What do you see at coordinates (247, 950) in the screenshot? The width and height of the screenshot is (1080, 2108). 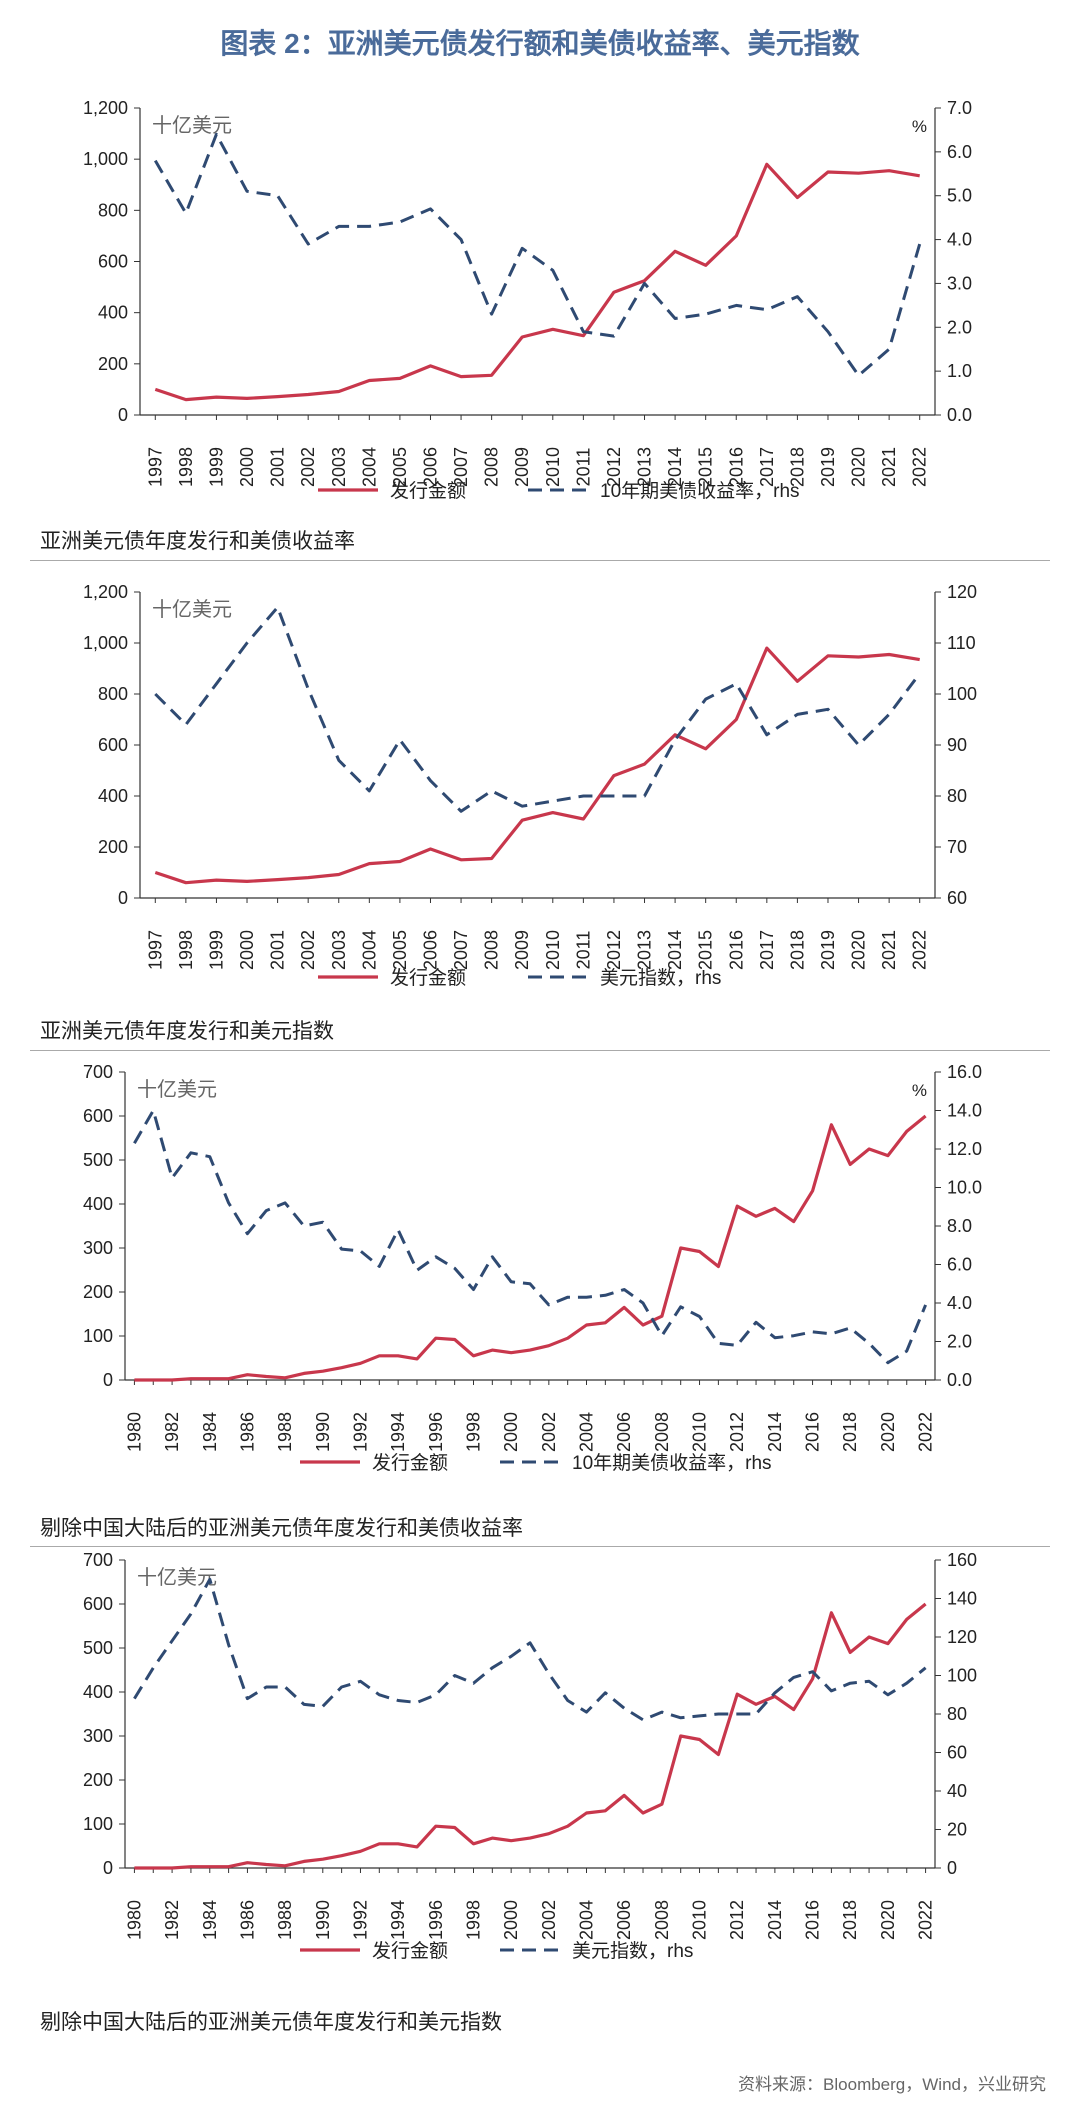 I see `x-tick-label: 2000` at bounding box center [247, 950].